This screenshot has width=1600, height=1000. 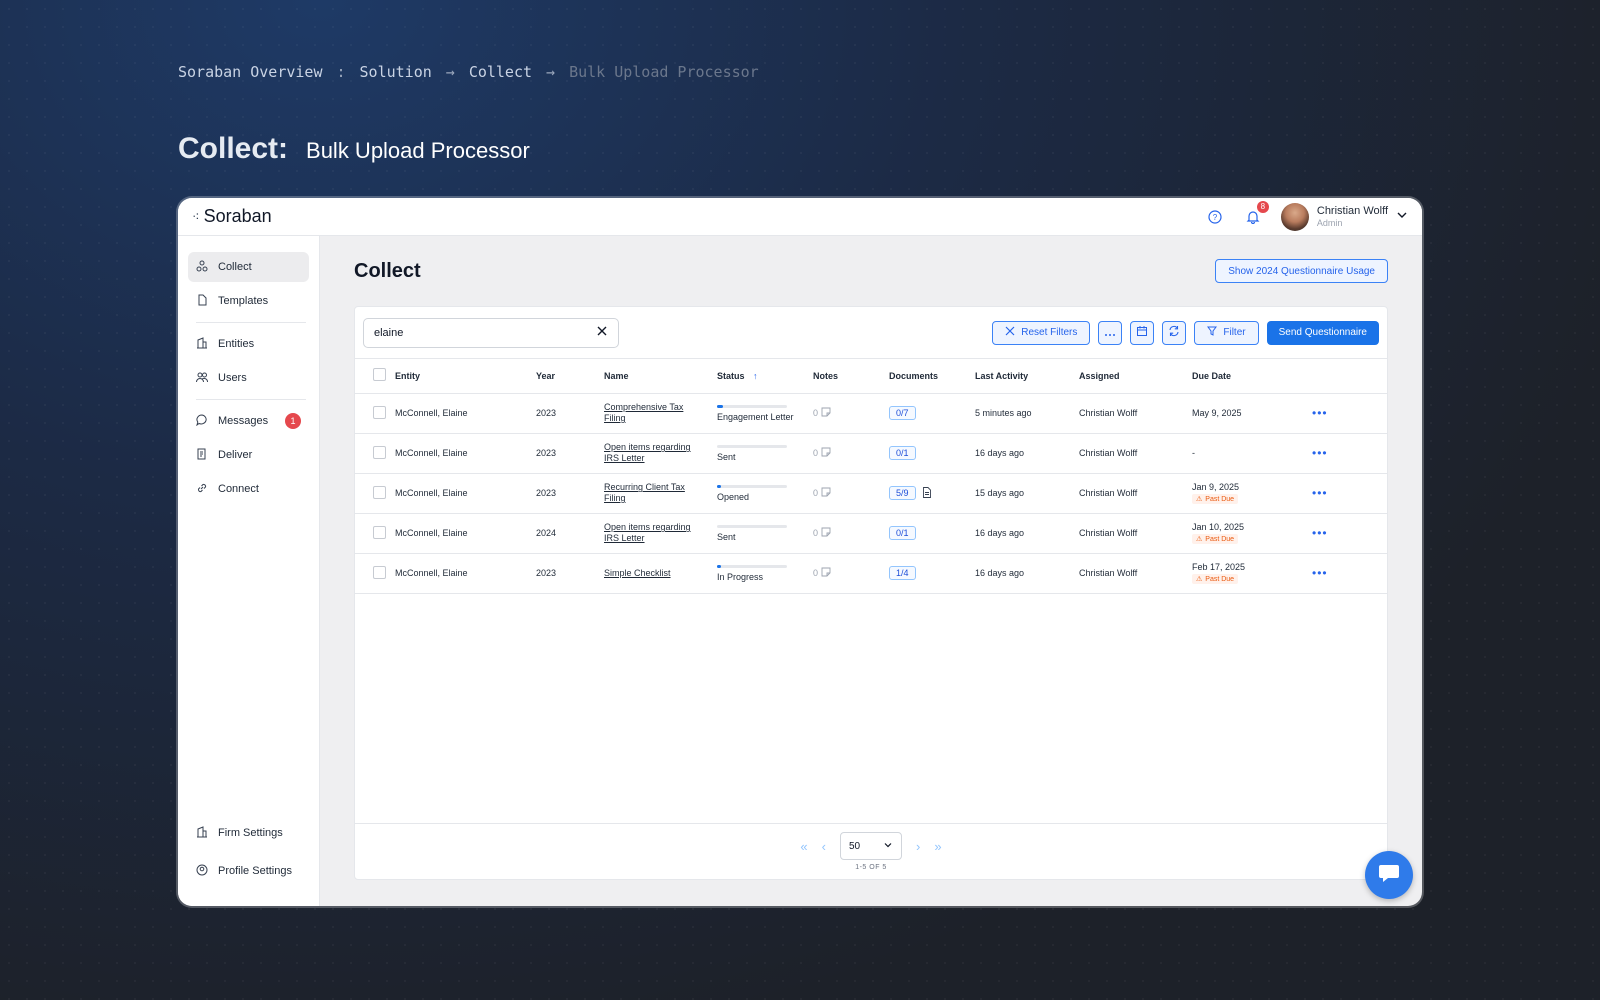 What do you see at coordinates (379, 375) in the screenshot?
I see `select-all-checkbox` at bounding box center [379, 375].